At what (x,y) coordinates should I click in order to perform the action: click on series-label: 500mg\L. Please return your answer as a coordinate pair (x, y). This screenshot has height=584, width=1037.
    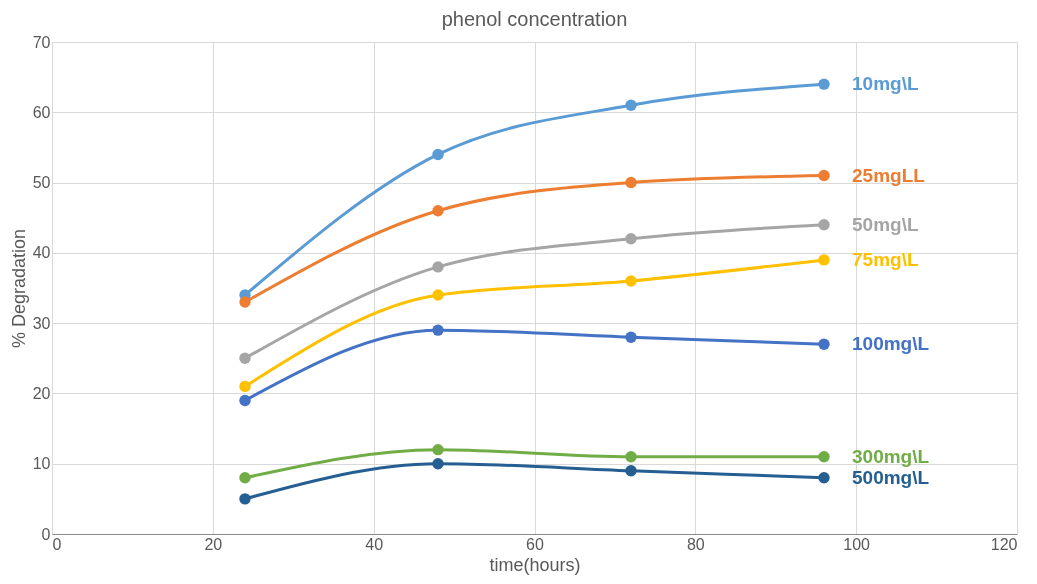
    Looking at the image, I should click on (891, 477).